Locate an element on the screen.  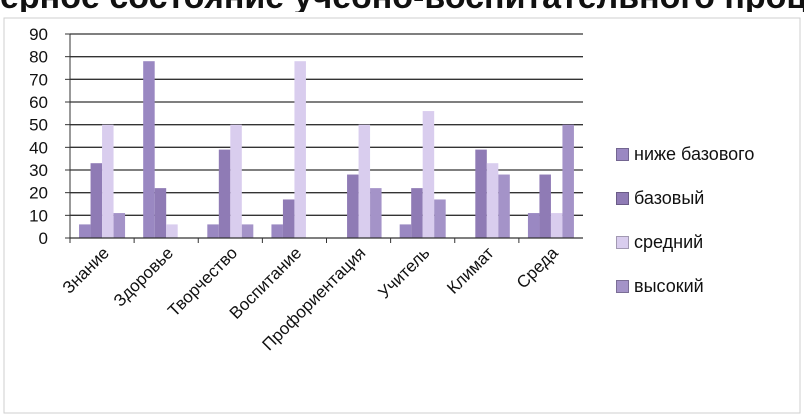
legend-item: высокий is located at coordinates (709, 286).